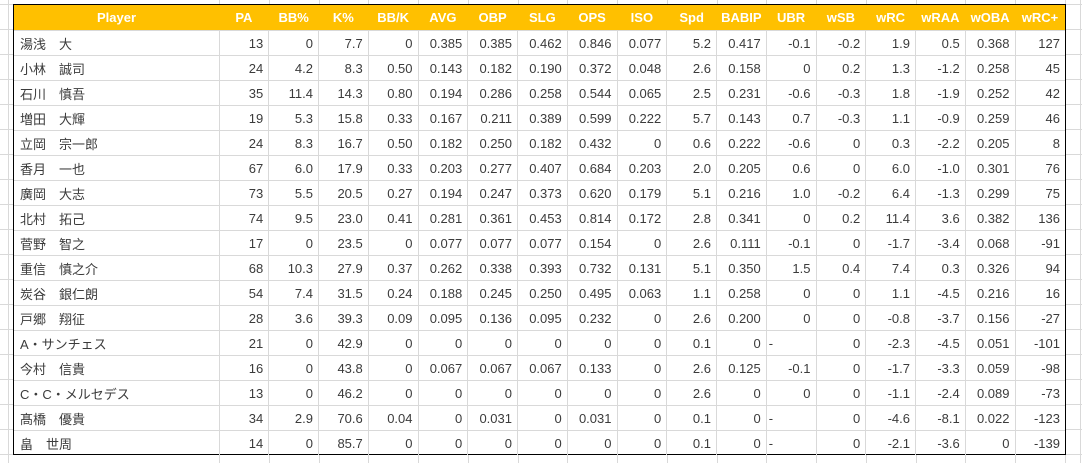 Image resolution: width=1082 pixels, height=463 pixels. What do you see at coordinates (117, 168) in the screenshot?
I see `player-name-cell: 香月 一也` at bounding box center [117, 168].